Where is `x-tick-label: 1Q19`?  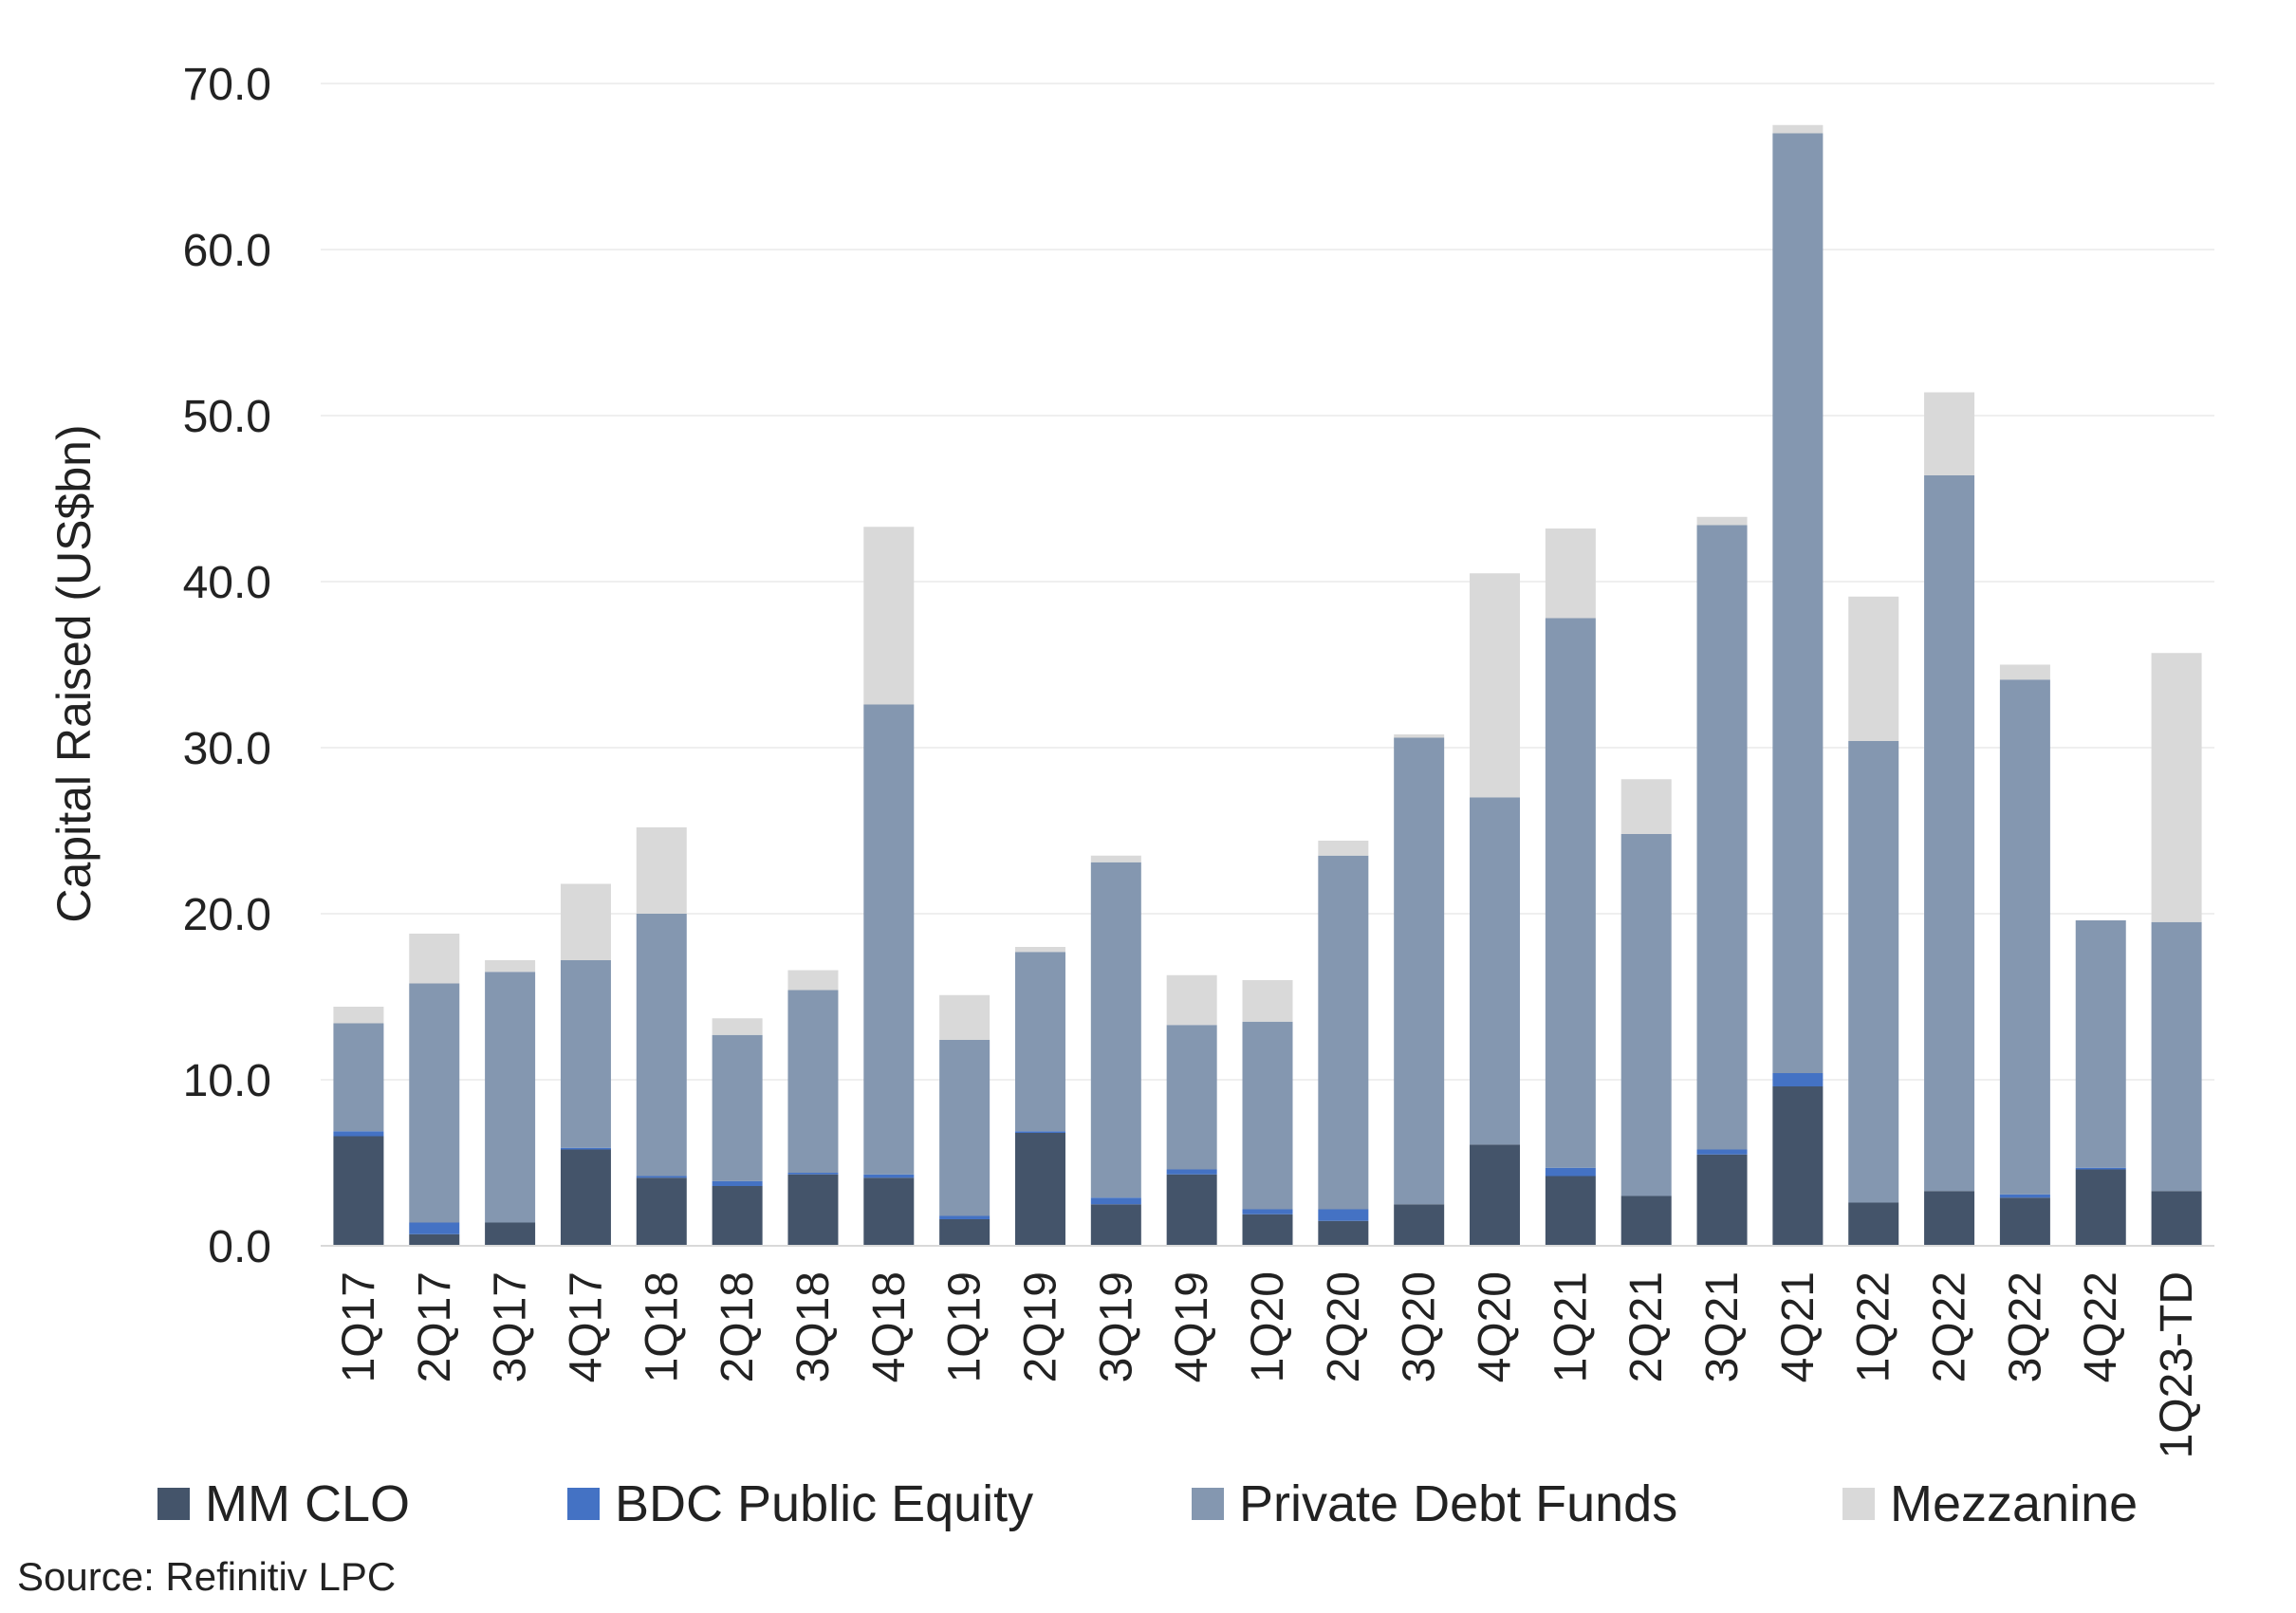
x-tick-label: 1Q19 is located at coordinates (965, 1326).